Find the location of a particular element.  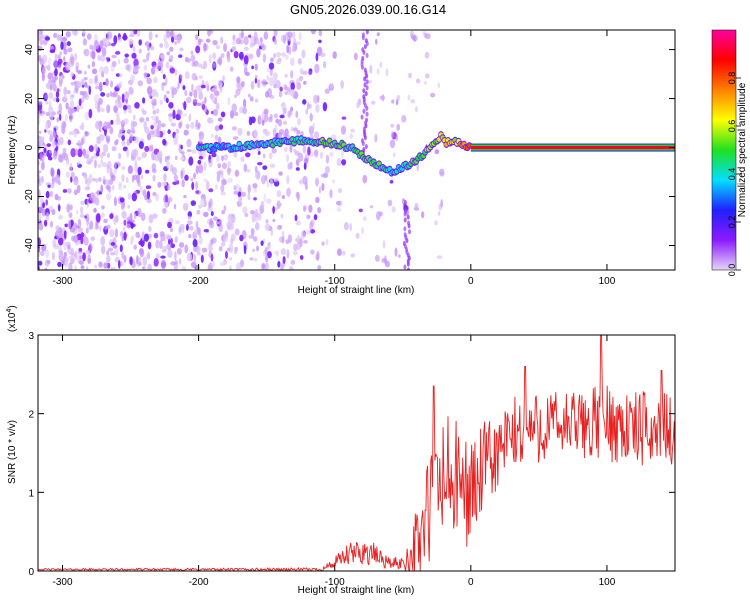

colorbar-tick-label: 0.2 is located at coordinates (732, 222).